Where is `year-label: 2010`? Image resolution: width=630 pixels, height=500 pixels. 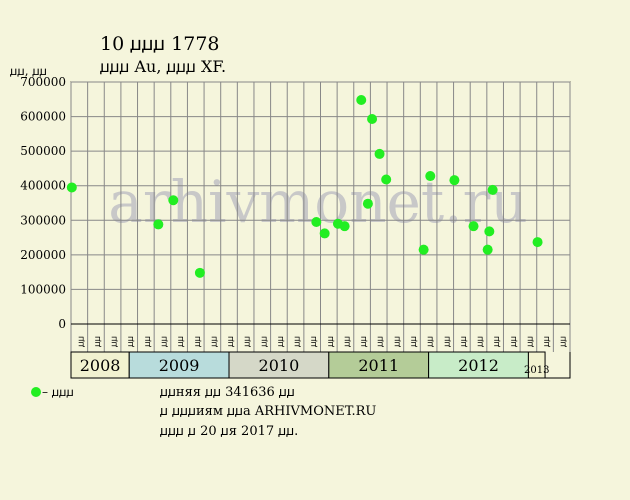 year-label: 2010 is located at coordinates (279, 365).